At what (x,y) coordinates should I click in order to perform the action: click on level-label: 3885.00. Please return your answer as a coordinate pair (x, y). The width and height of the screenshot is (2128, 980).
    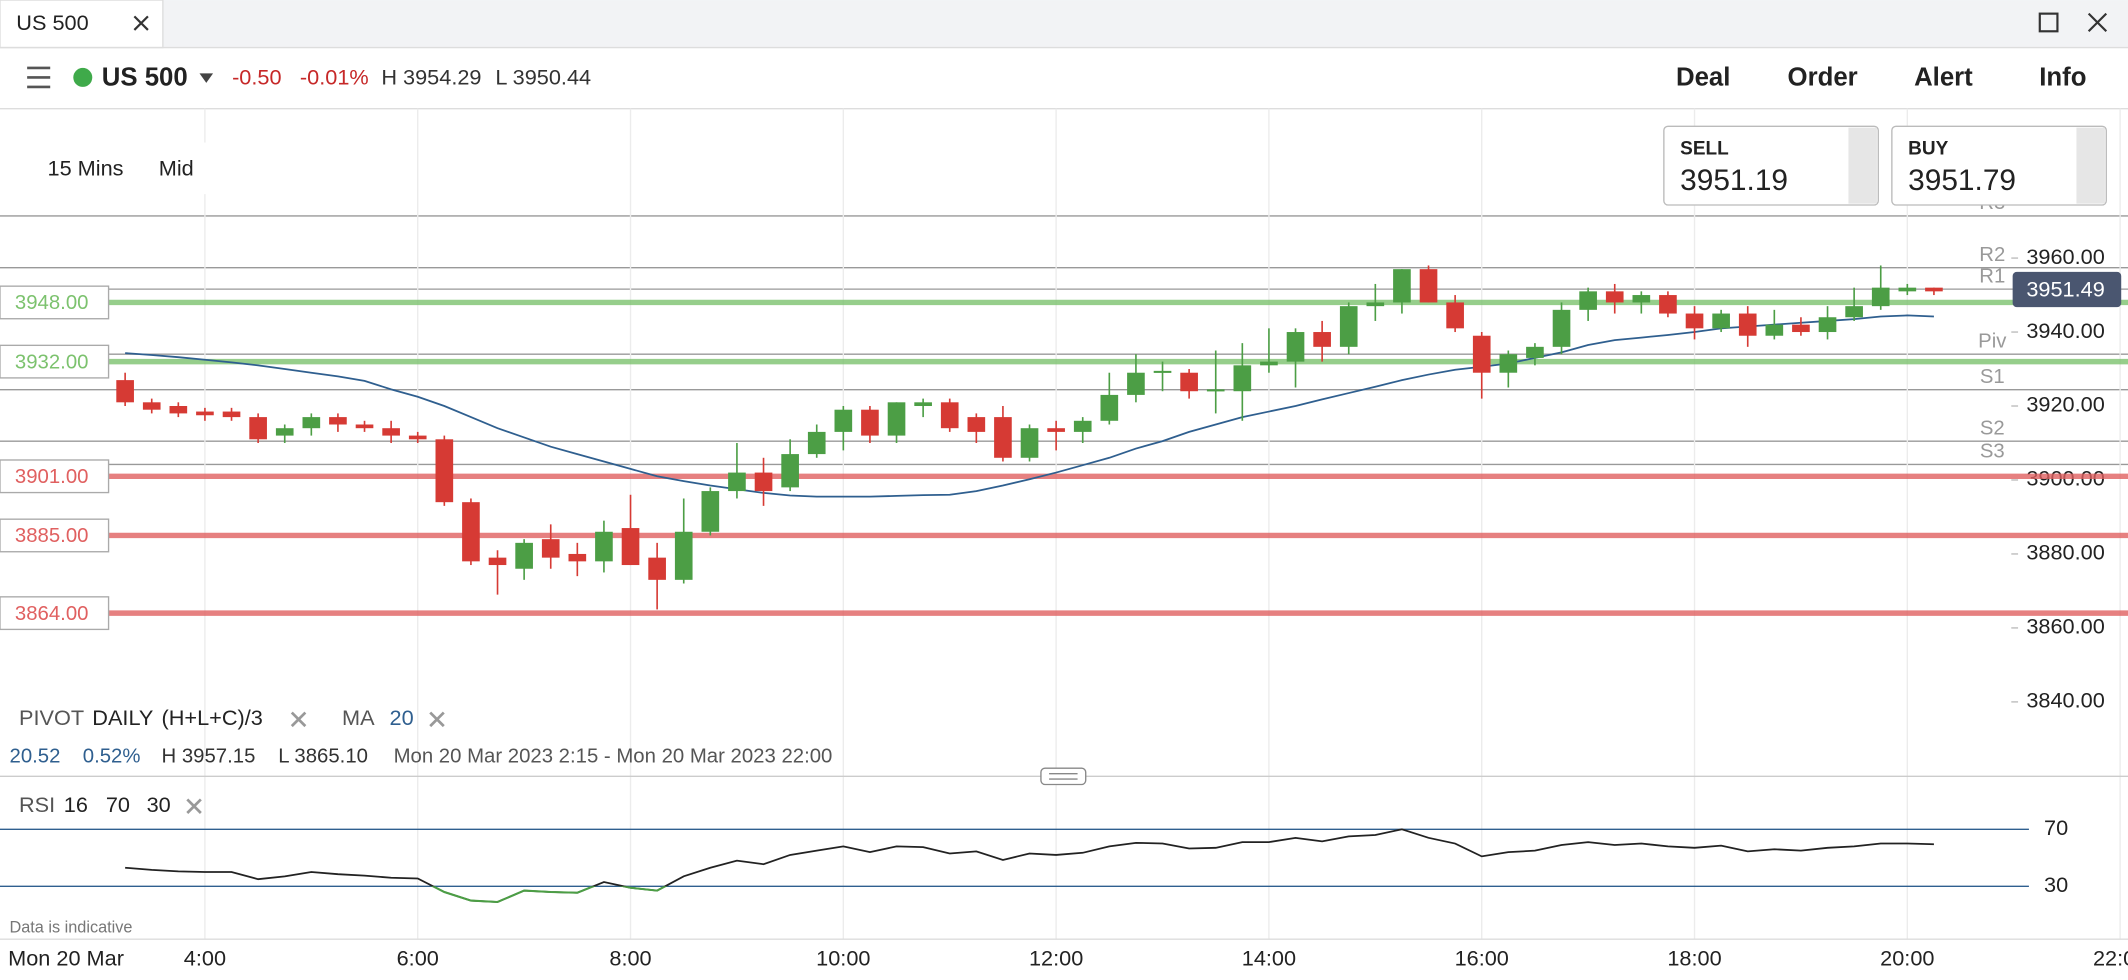
    Looking at the image, I should click on (52, 536).